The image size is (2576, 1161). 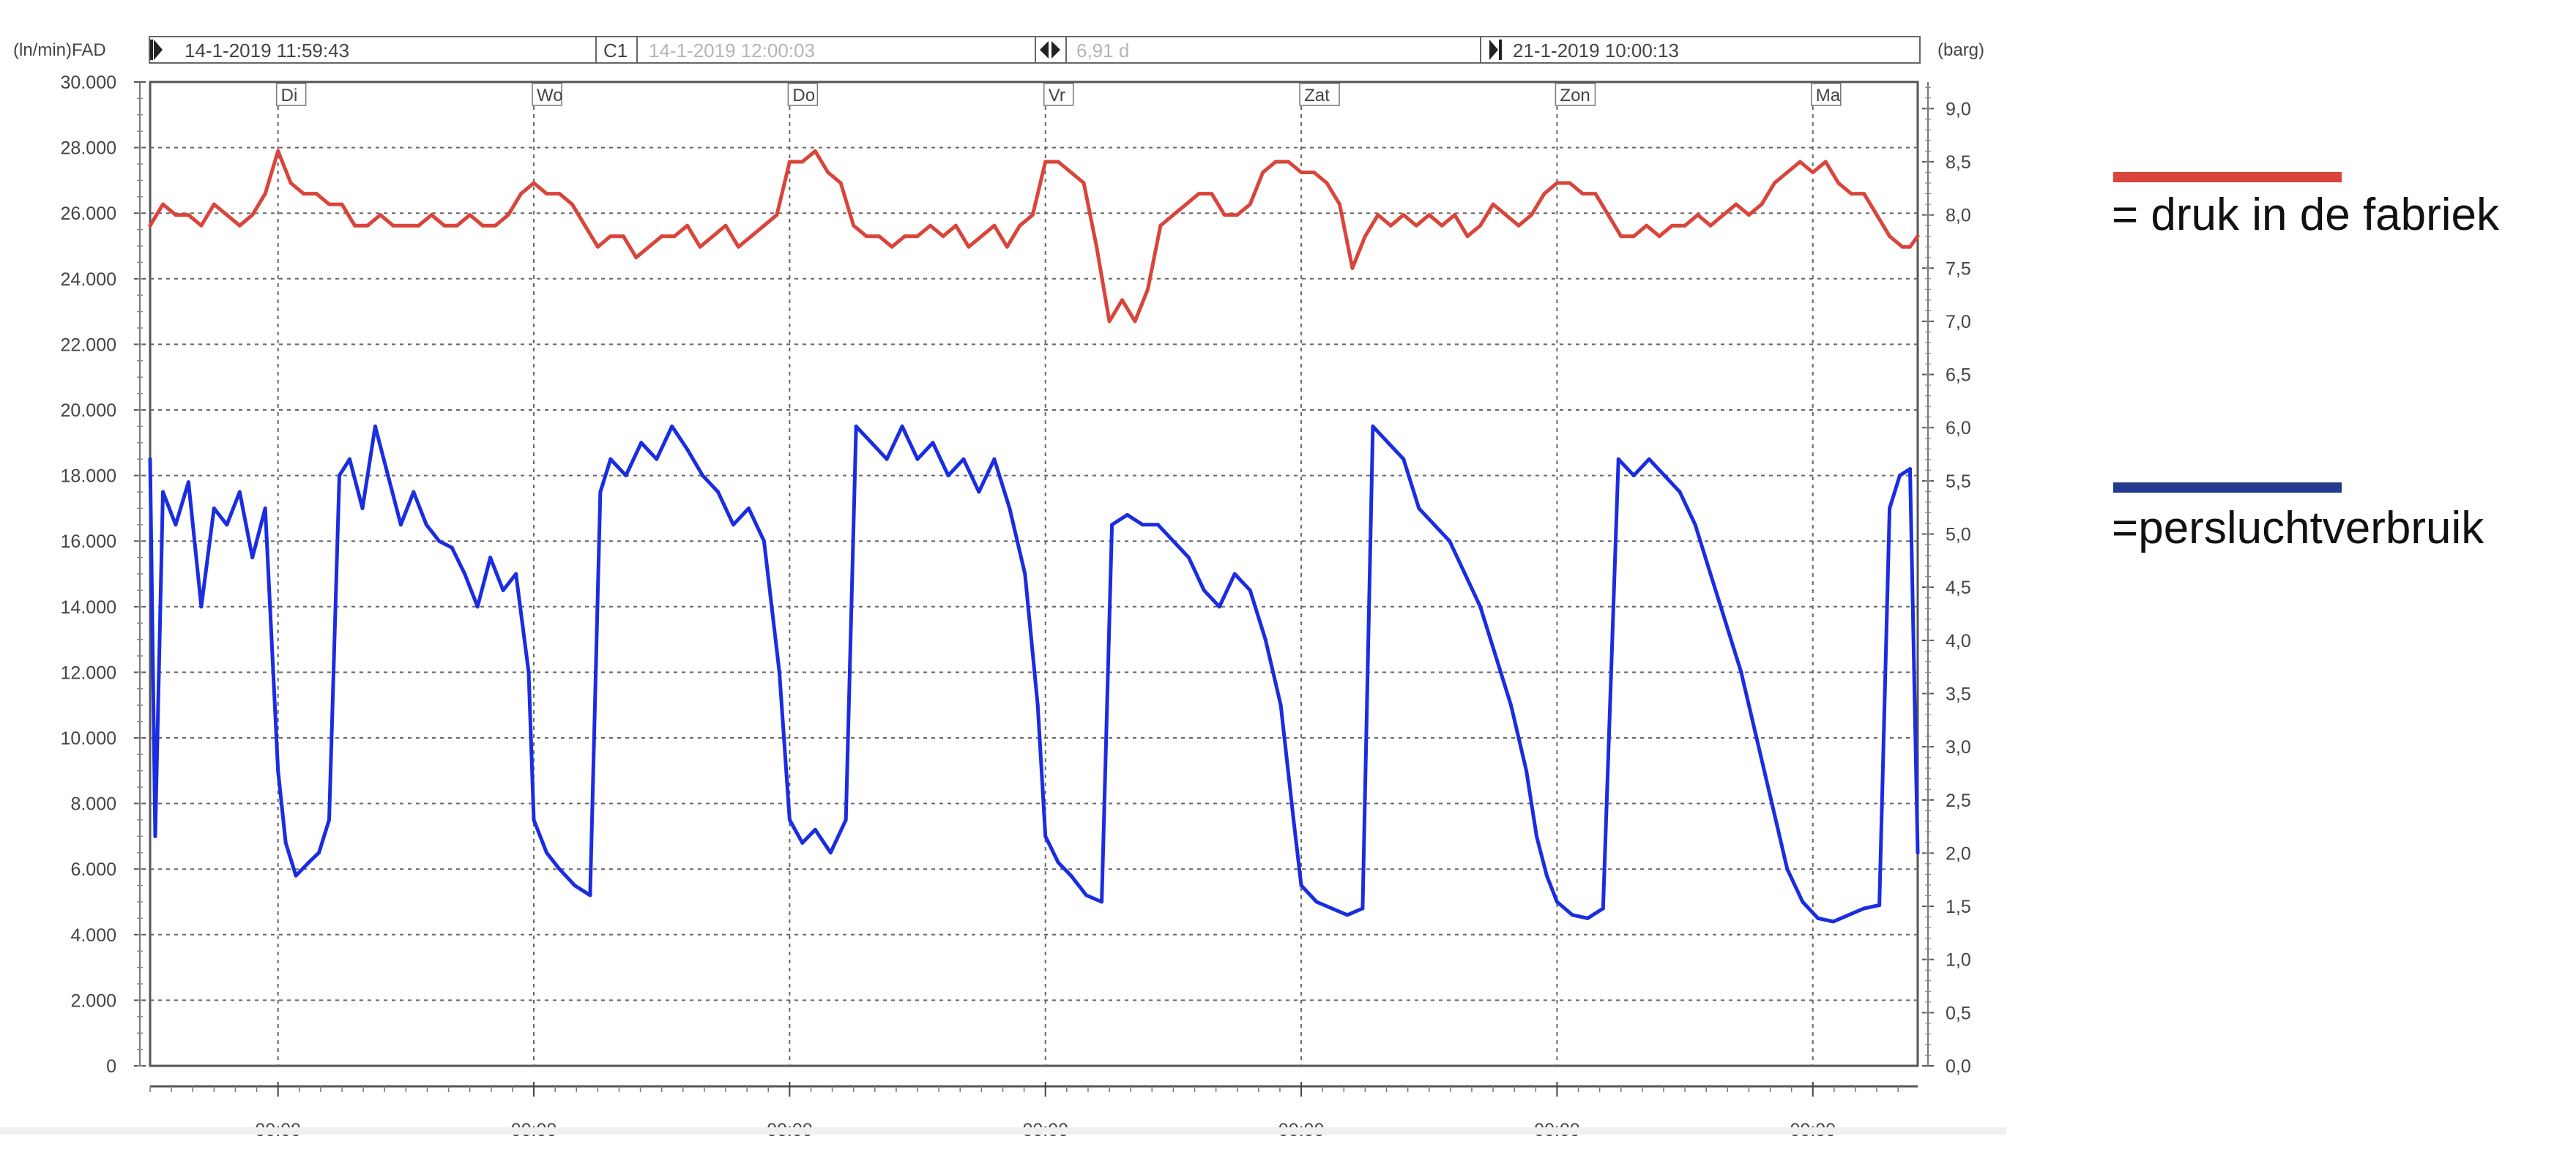 What do you see at coordinates (88, 279) in the screenshot?
I see `left-tick-label: 24.000` at bounding box center [88, 279].